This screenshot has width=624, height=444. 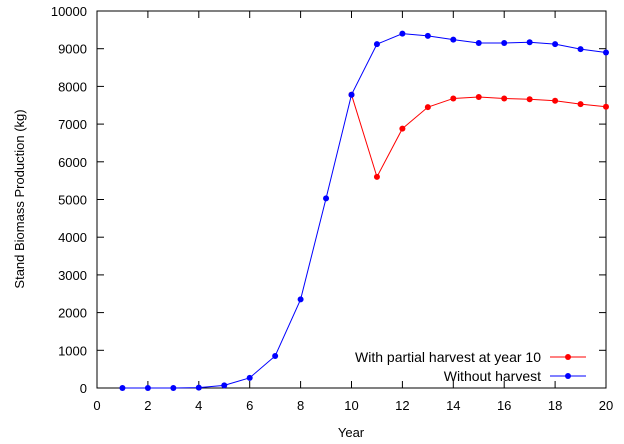 What do you see at coordinates (453, 405) in the screenshot?
I see `x-tick-label: 14` at bounding box center [453, 405].